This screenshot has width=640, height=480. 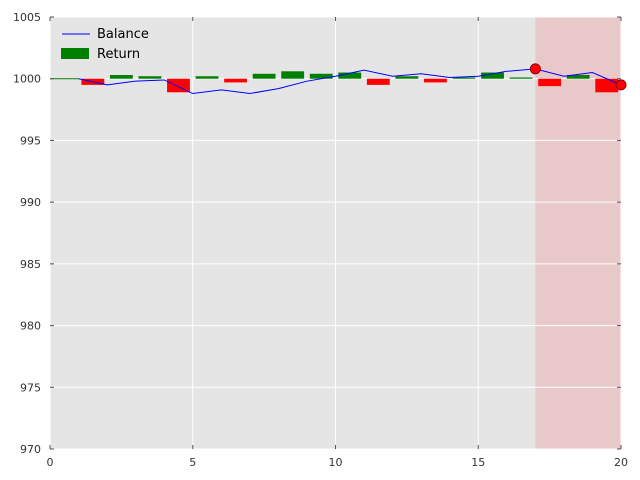 What do you see at coordinates (30, 449) in the screenshot?
I see `y-tick-label: 970` at bounding box center [30, 449].